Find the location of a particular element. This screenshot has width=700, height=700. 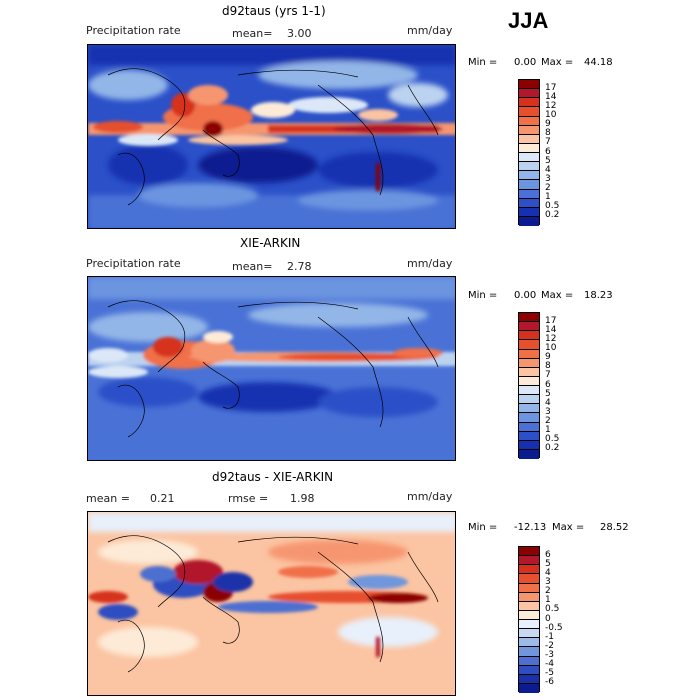

panel2-coastlines is located at coordinates (273, 369).